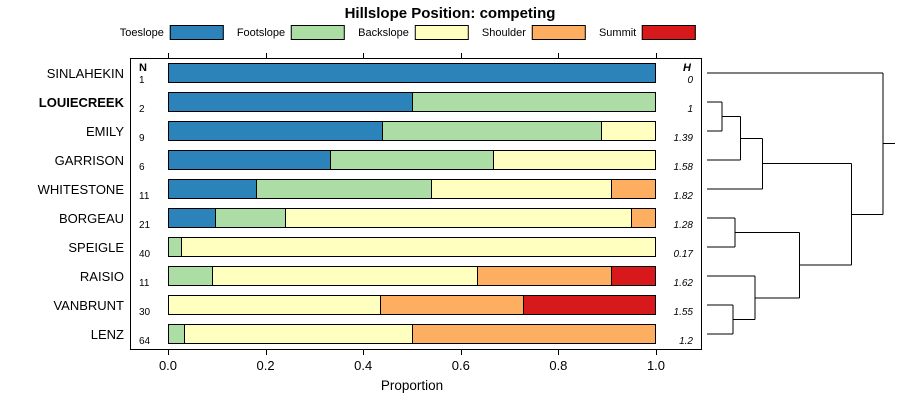  What do you see at coordinates (669, 32) in the screenshot?
I see `legend-swatch-summit` at bounding box center [669, 32].